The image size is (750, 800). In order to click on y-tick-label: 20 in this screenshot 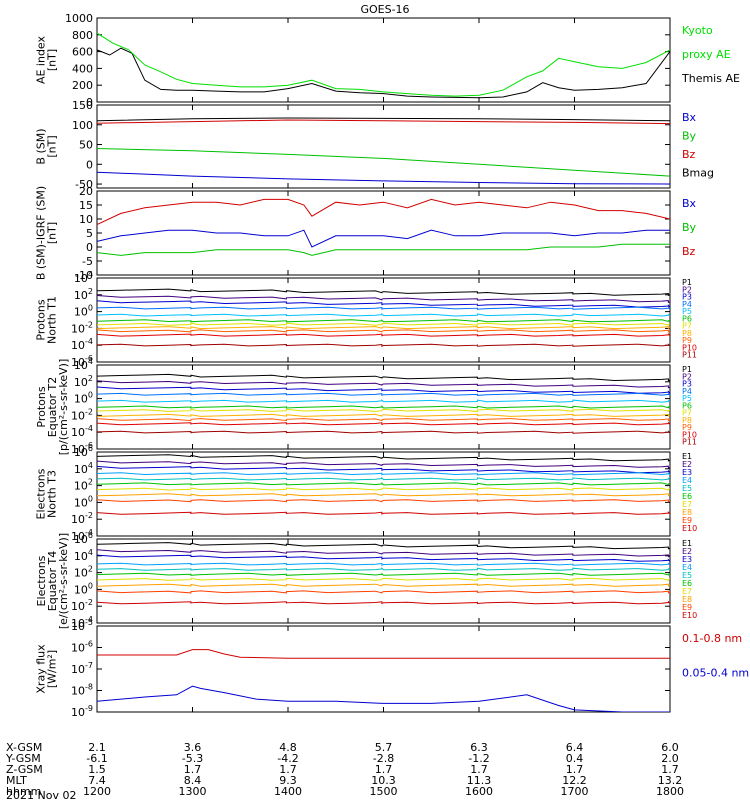, I will do `click(86, 191)`.